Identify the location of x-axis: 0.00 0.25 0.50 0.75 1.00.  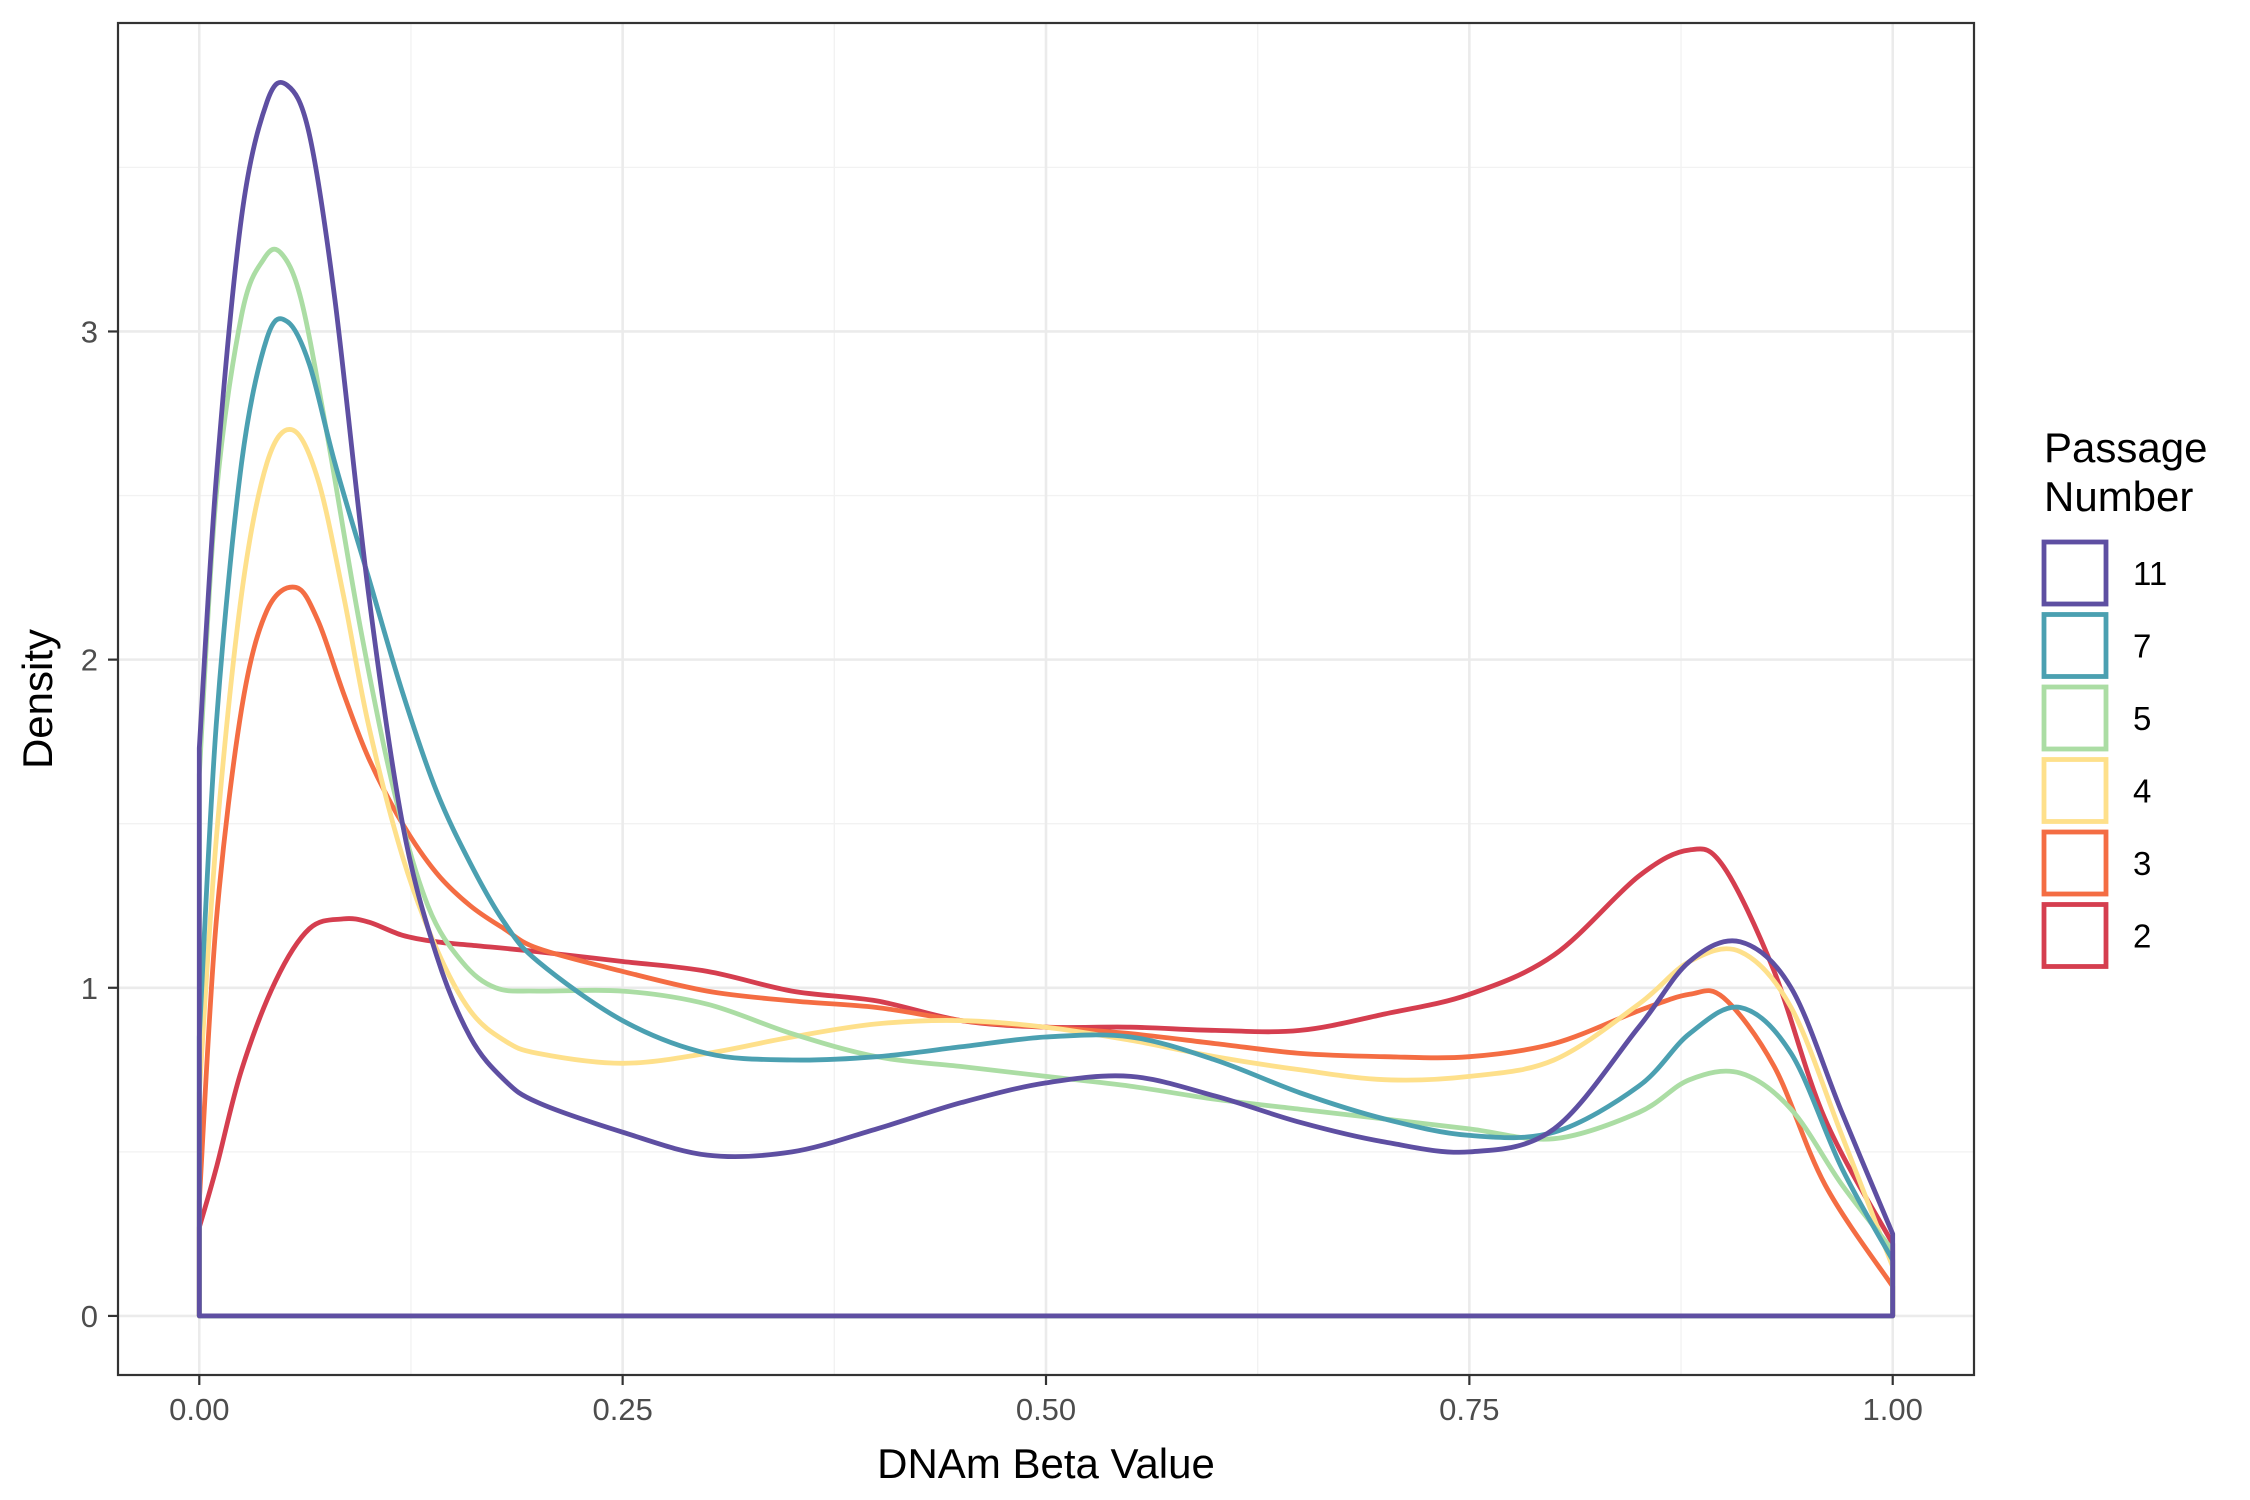
(1046, 1401).